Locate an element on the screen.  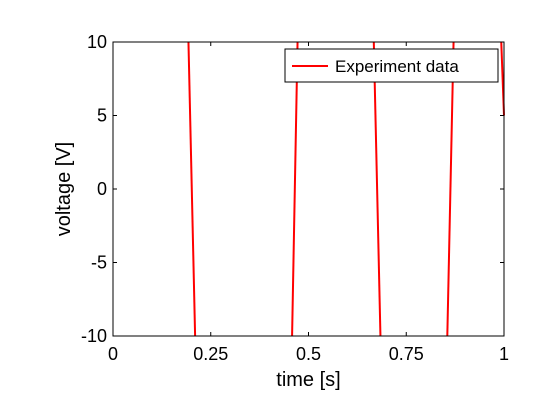
y-axis-label: voltage [V] is located at coordinates (64, 189).